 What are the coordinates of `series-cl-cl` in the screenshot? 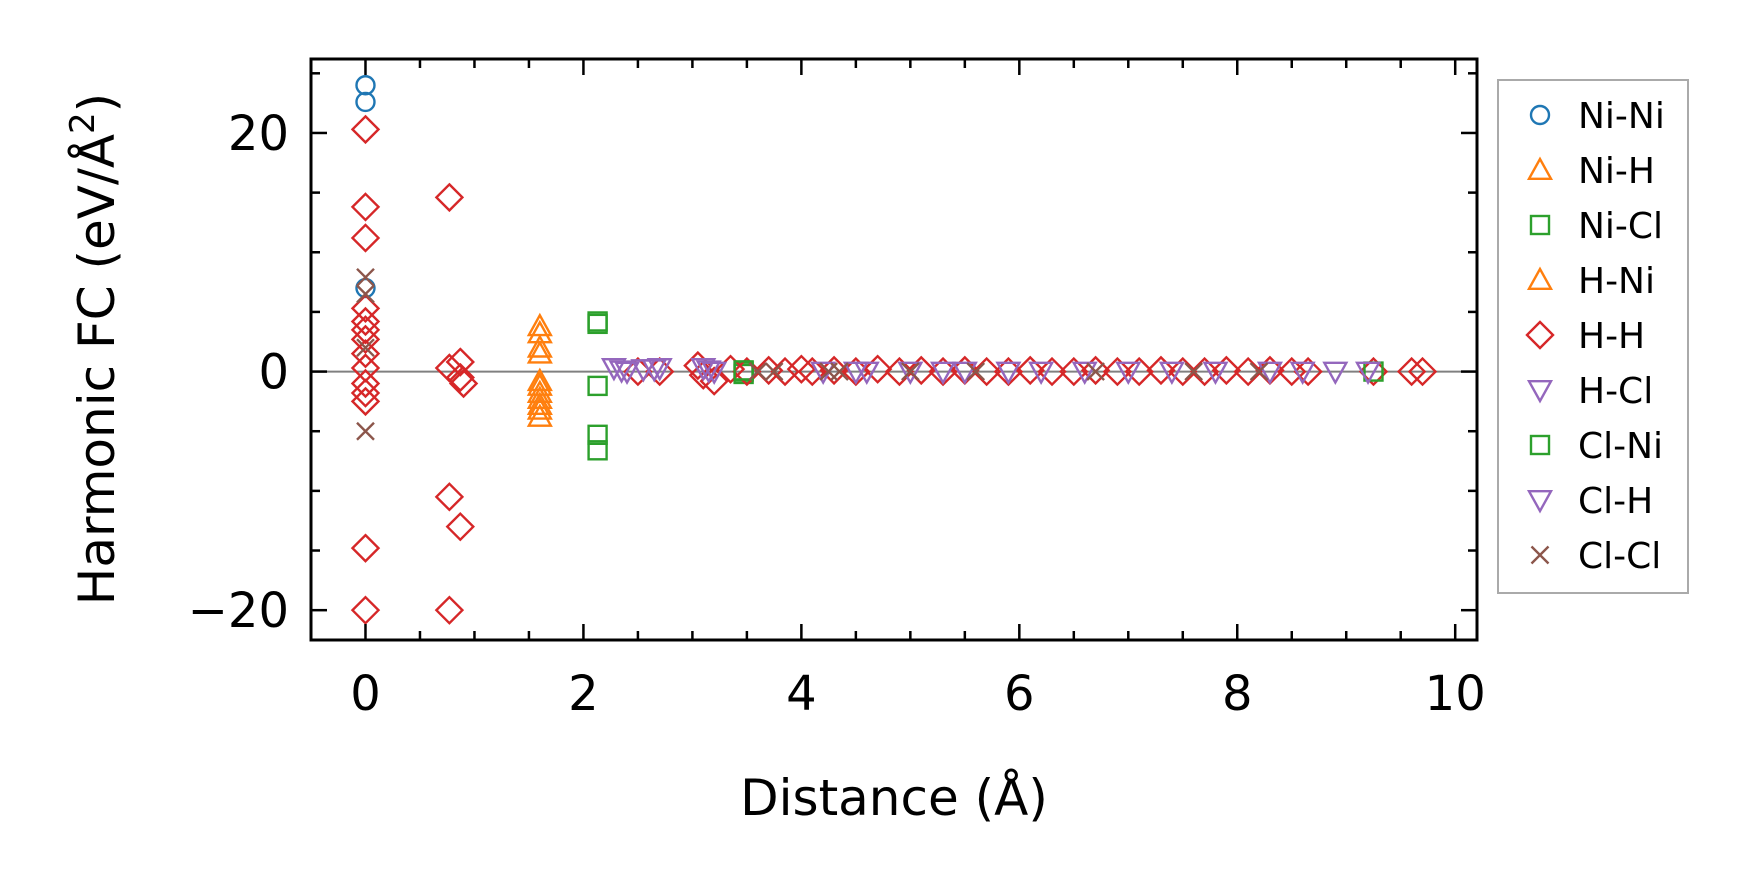 It's located at (812, 354).